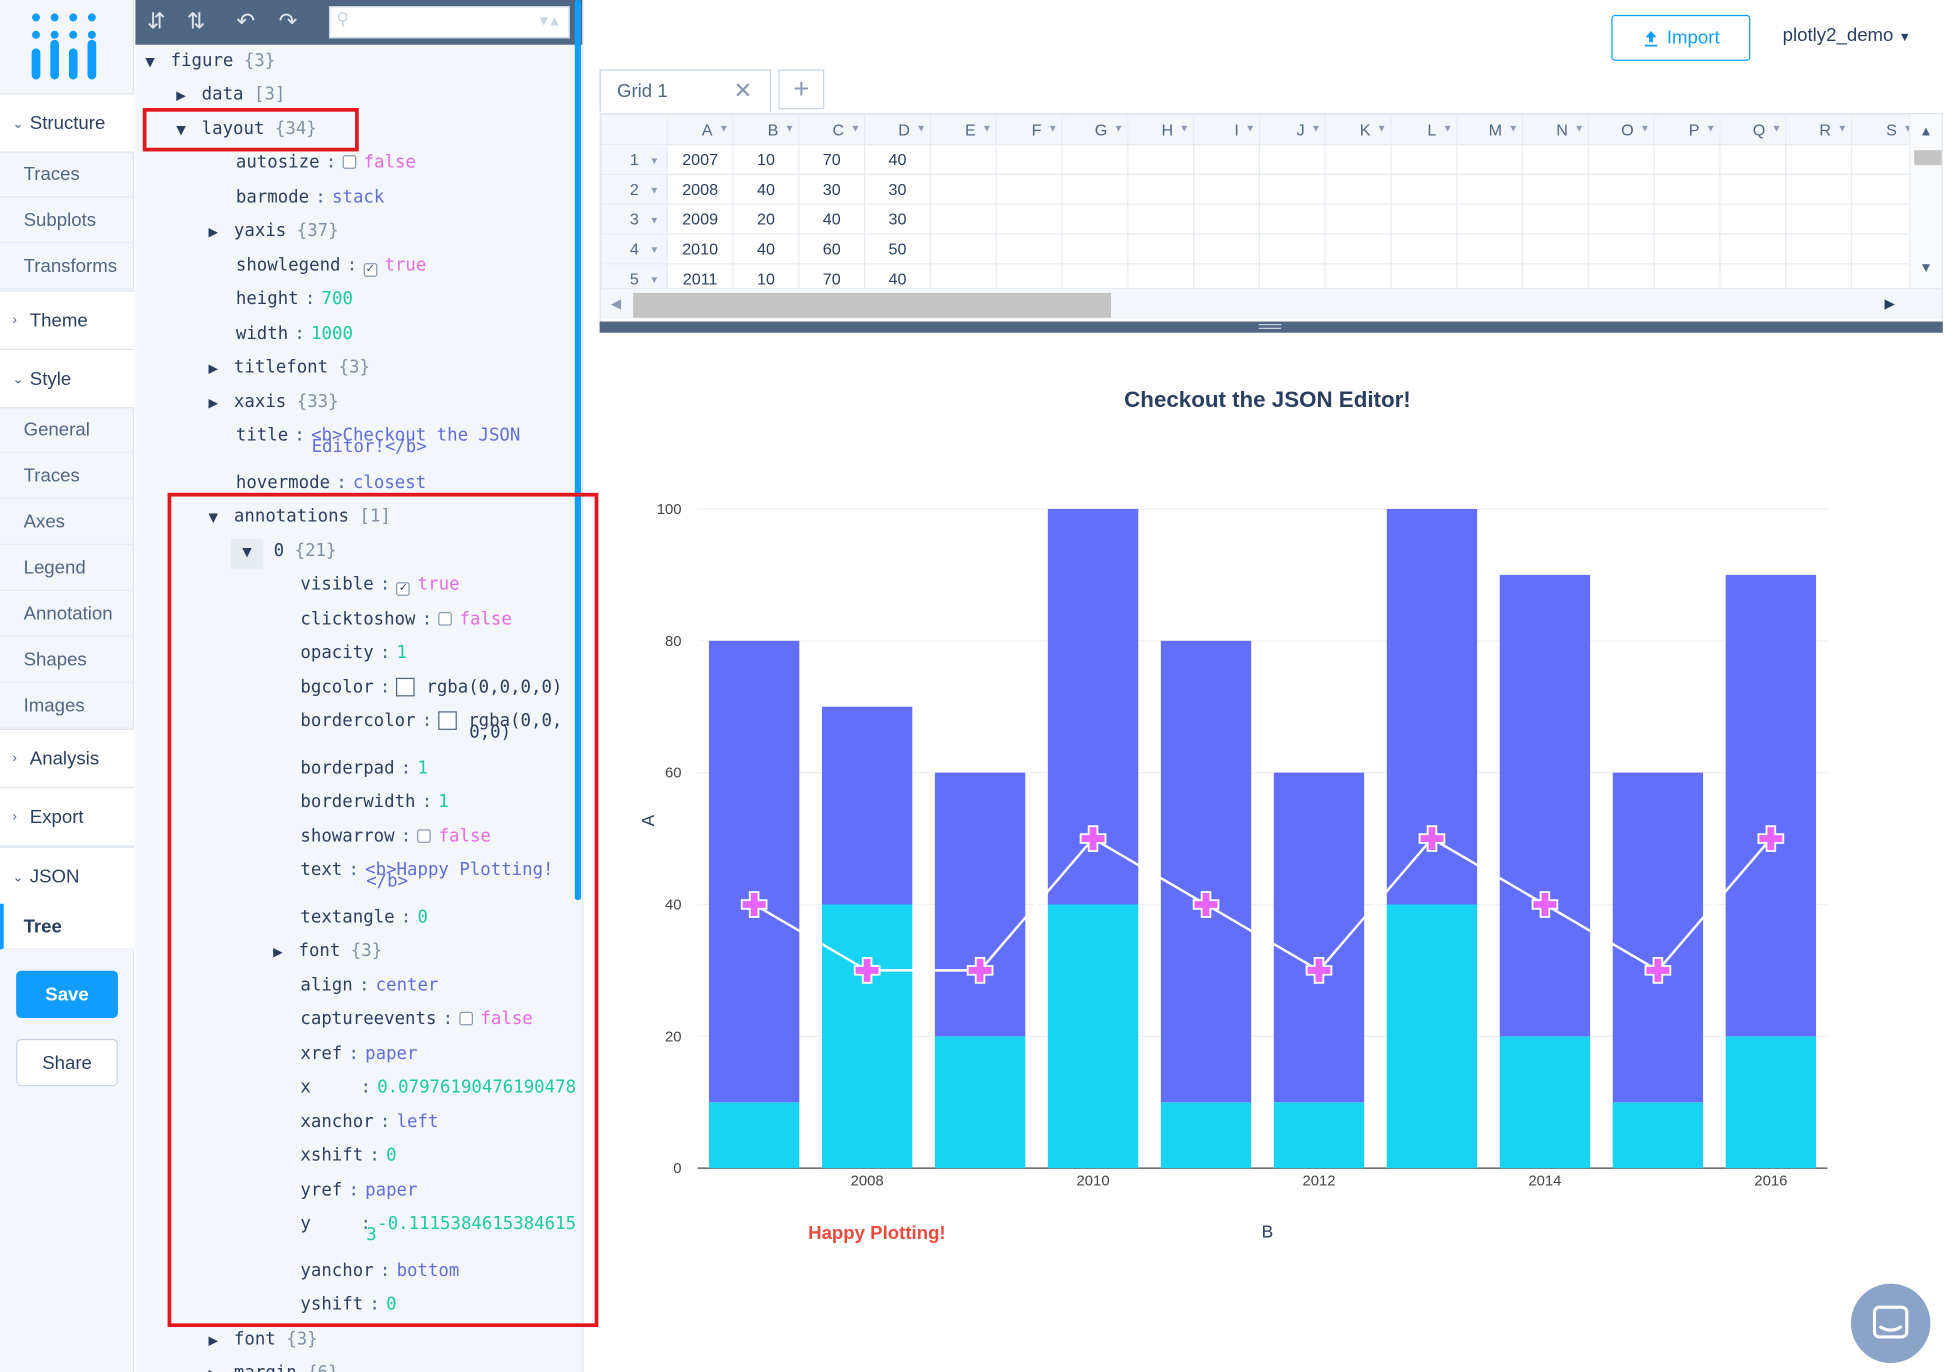 This screenshot has height=1372, width=1944. Describe the element at coordinates (1847, 35) in the screenshot. I see `user-menu: plotly2_demo ▼` at that location.